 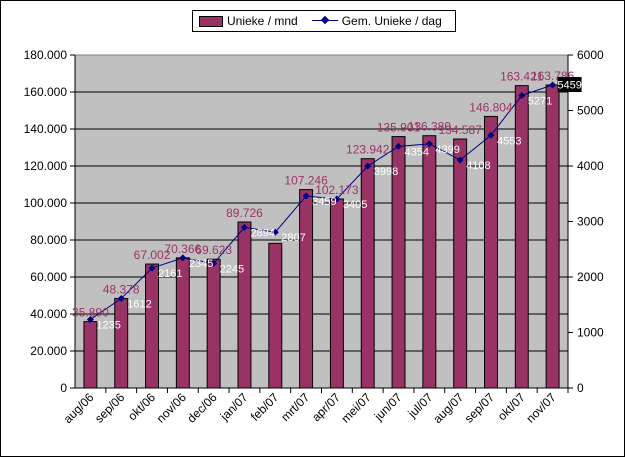 What do you see at coordinates (448, 408) in the screenshot?
I see `x-axis-tick-label: aug/07` at bounding box center [448, 408].